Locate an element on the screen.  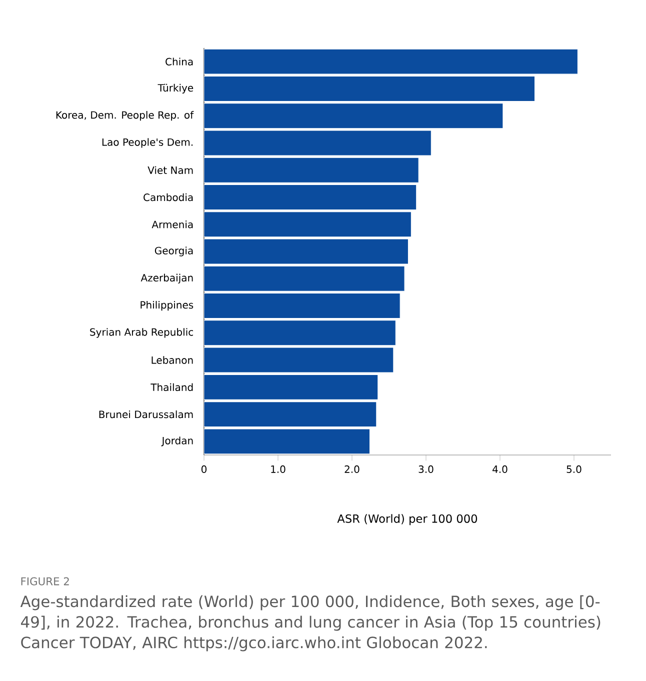
y-tick-label: Thailand is located at coordinates (171, 387).